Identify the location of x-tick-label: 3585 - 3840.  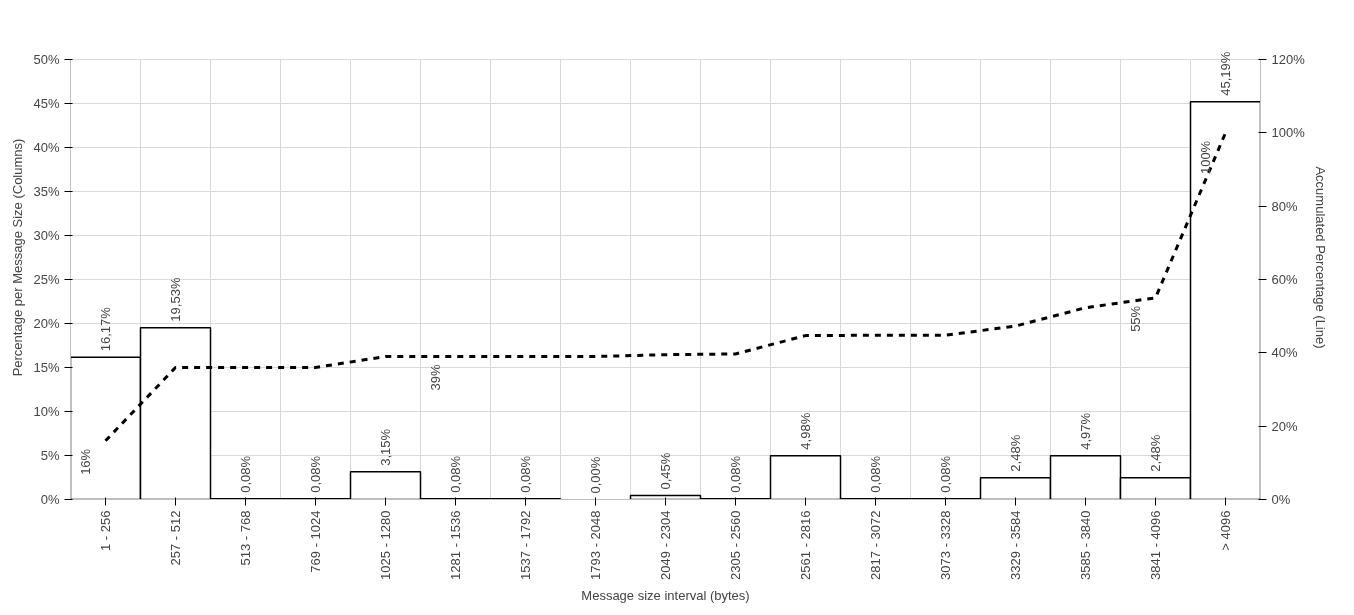
(1085, 545).